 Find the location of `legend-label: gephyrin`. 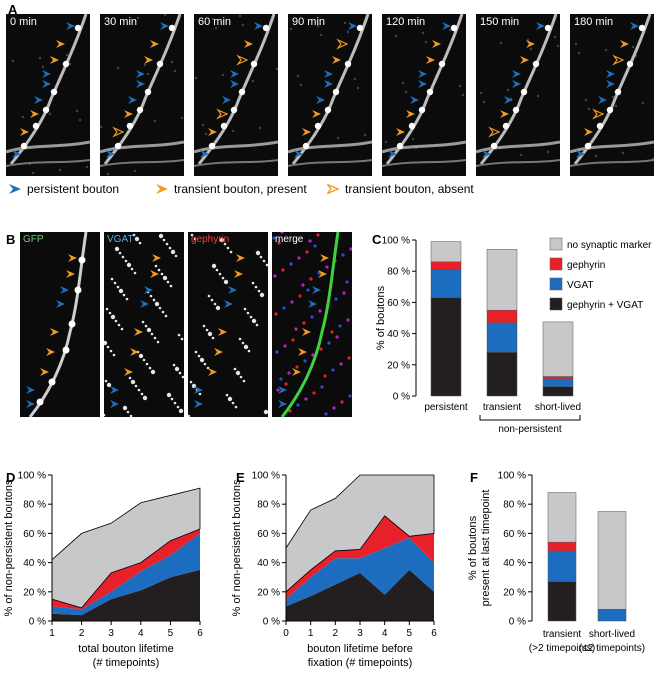

legend-label: gephyrin is located at coordinates (586, 265).